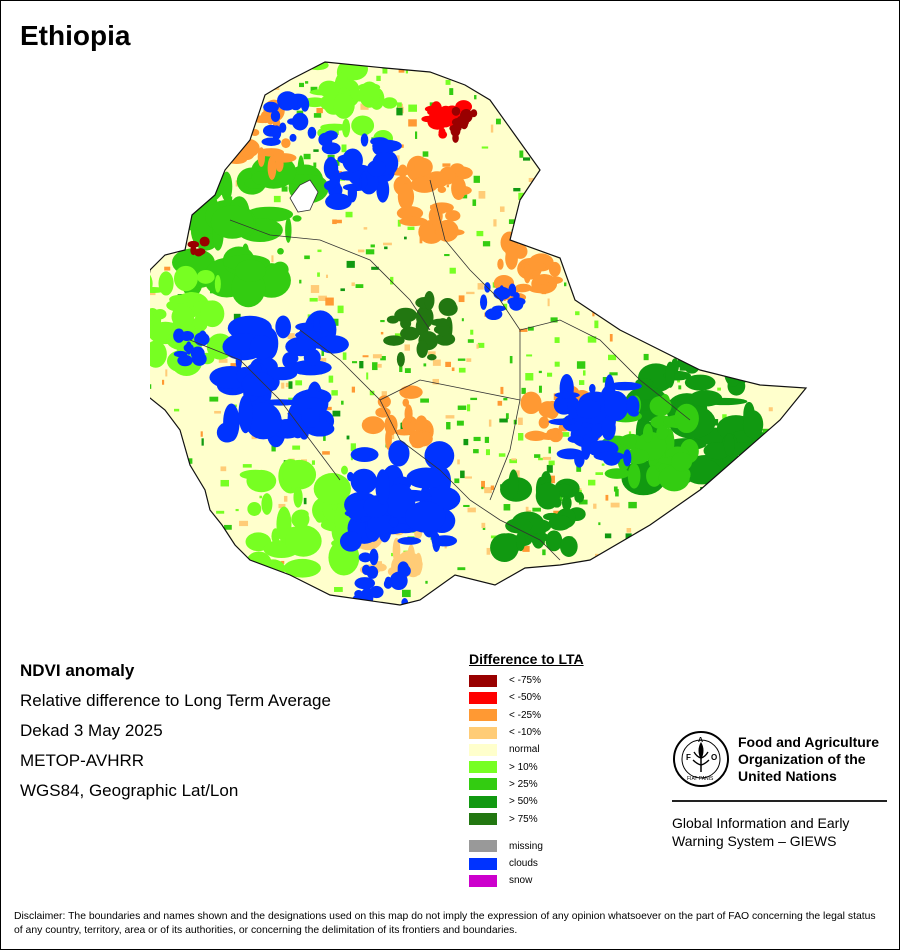  Describe the element at coordinates (523, 784) in the screenshot. I see `legend-class-label: > 25%` at that location.